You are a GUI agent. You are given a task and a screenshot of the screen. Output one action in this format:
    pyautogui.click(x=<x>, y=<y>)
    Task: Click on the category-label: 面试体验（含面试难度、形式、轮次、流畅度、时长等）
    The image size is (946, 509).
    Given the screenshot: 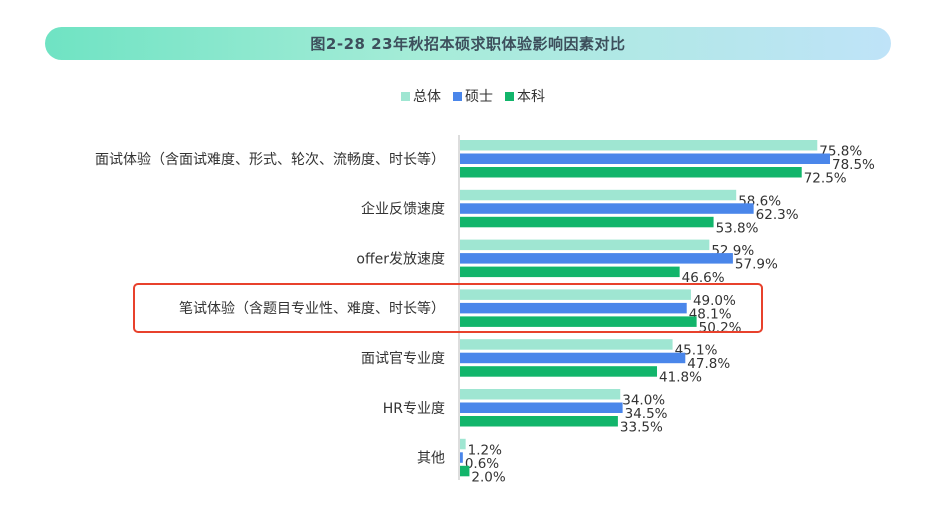 What is the action you would take?
    pyautogui.click(x=270, y=159)
    